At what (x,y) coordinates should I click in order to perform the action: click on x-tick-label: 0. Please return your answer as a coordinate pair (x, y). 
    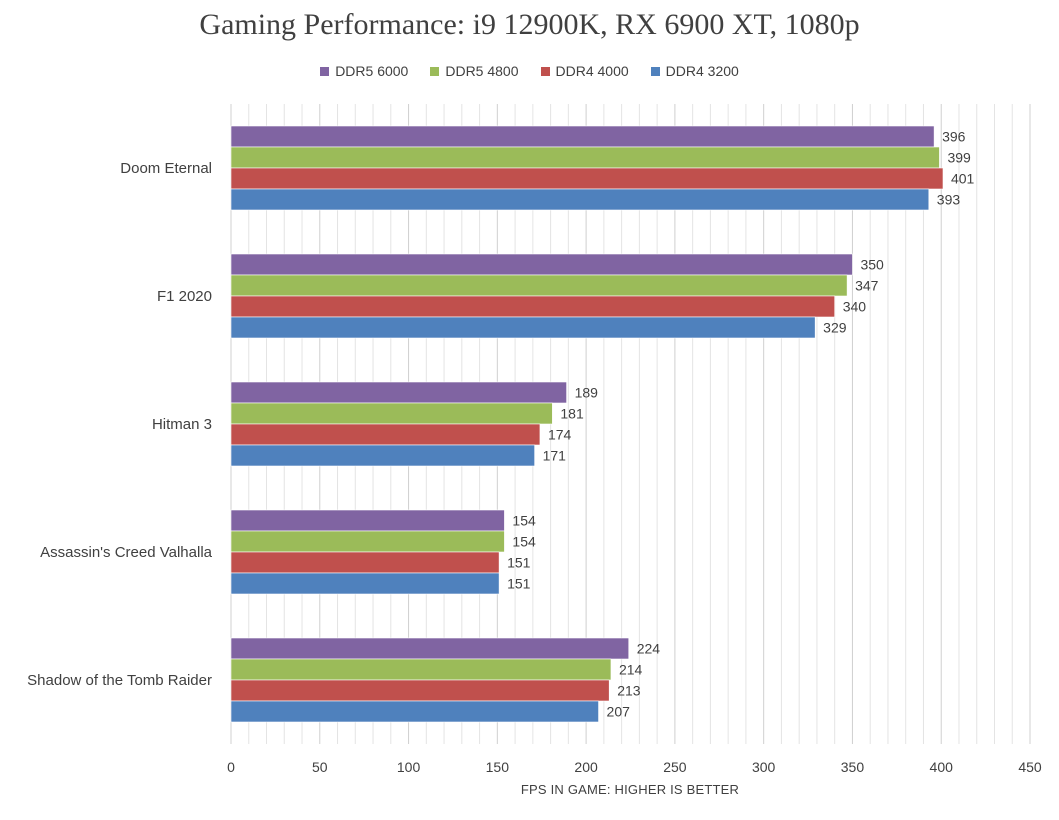
    Looking at the image, I should click on (231, 767).